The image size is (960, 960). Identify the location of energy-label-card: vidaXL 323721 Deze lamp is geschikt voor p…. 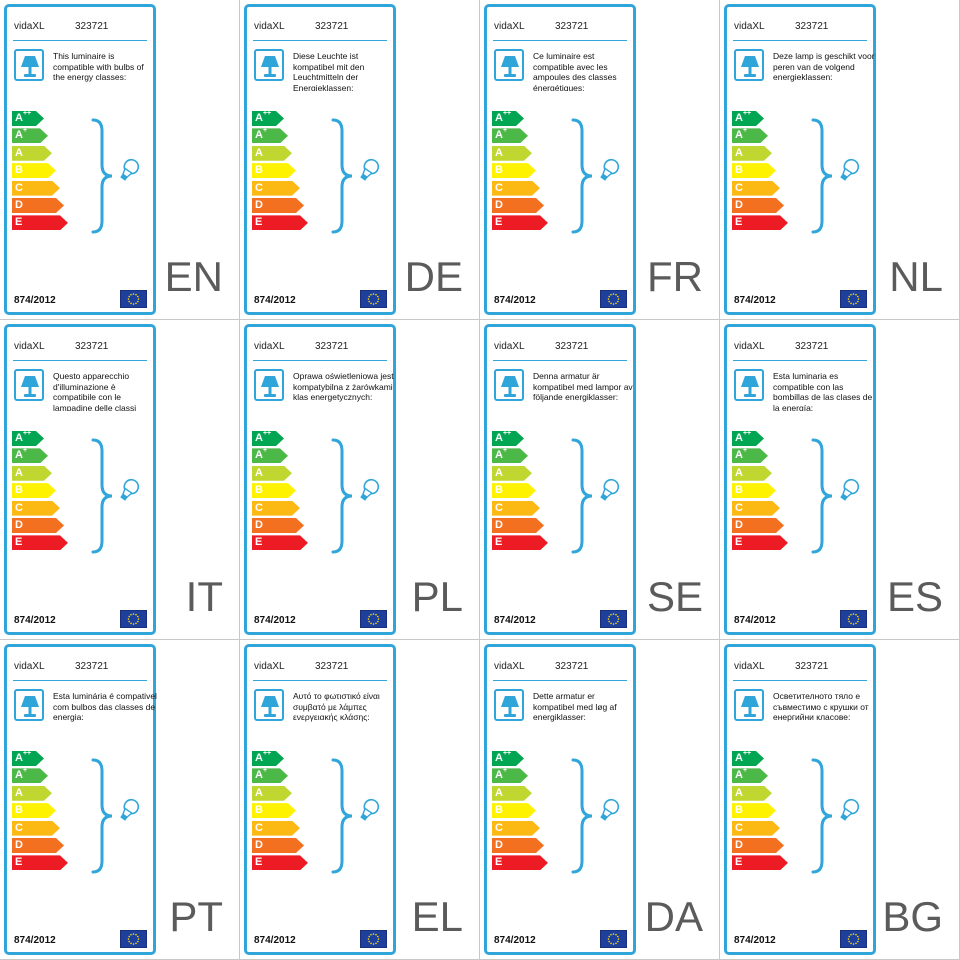
(800, 159).